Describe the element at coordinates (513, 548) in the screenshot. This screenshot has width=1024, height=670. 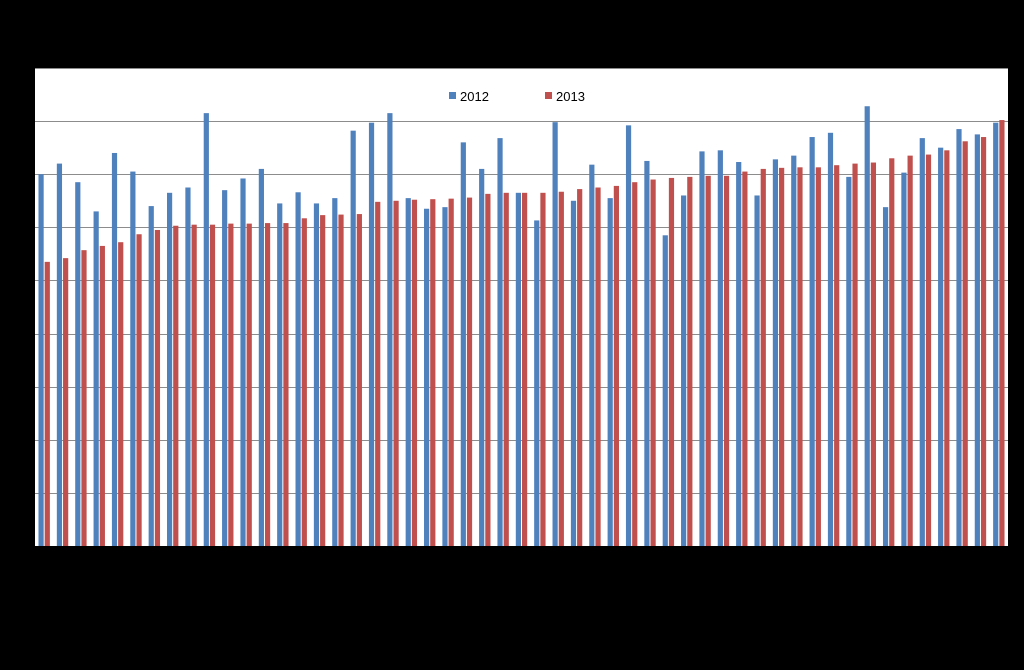
I see `x-axis-ticks` at that location.